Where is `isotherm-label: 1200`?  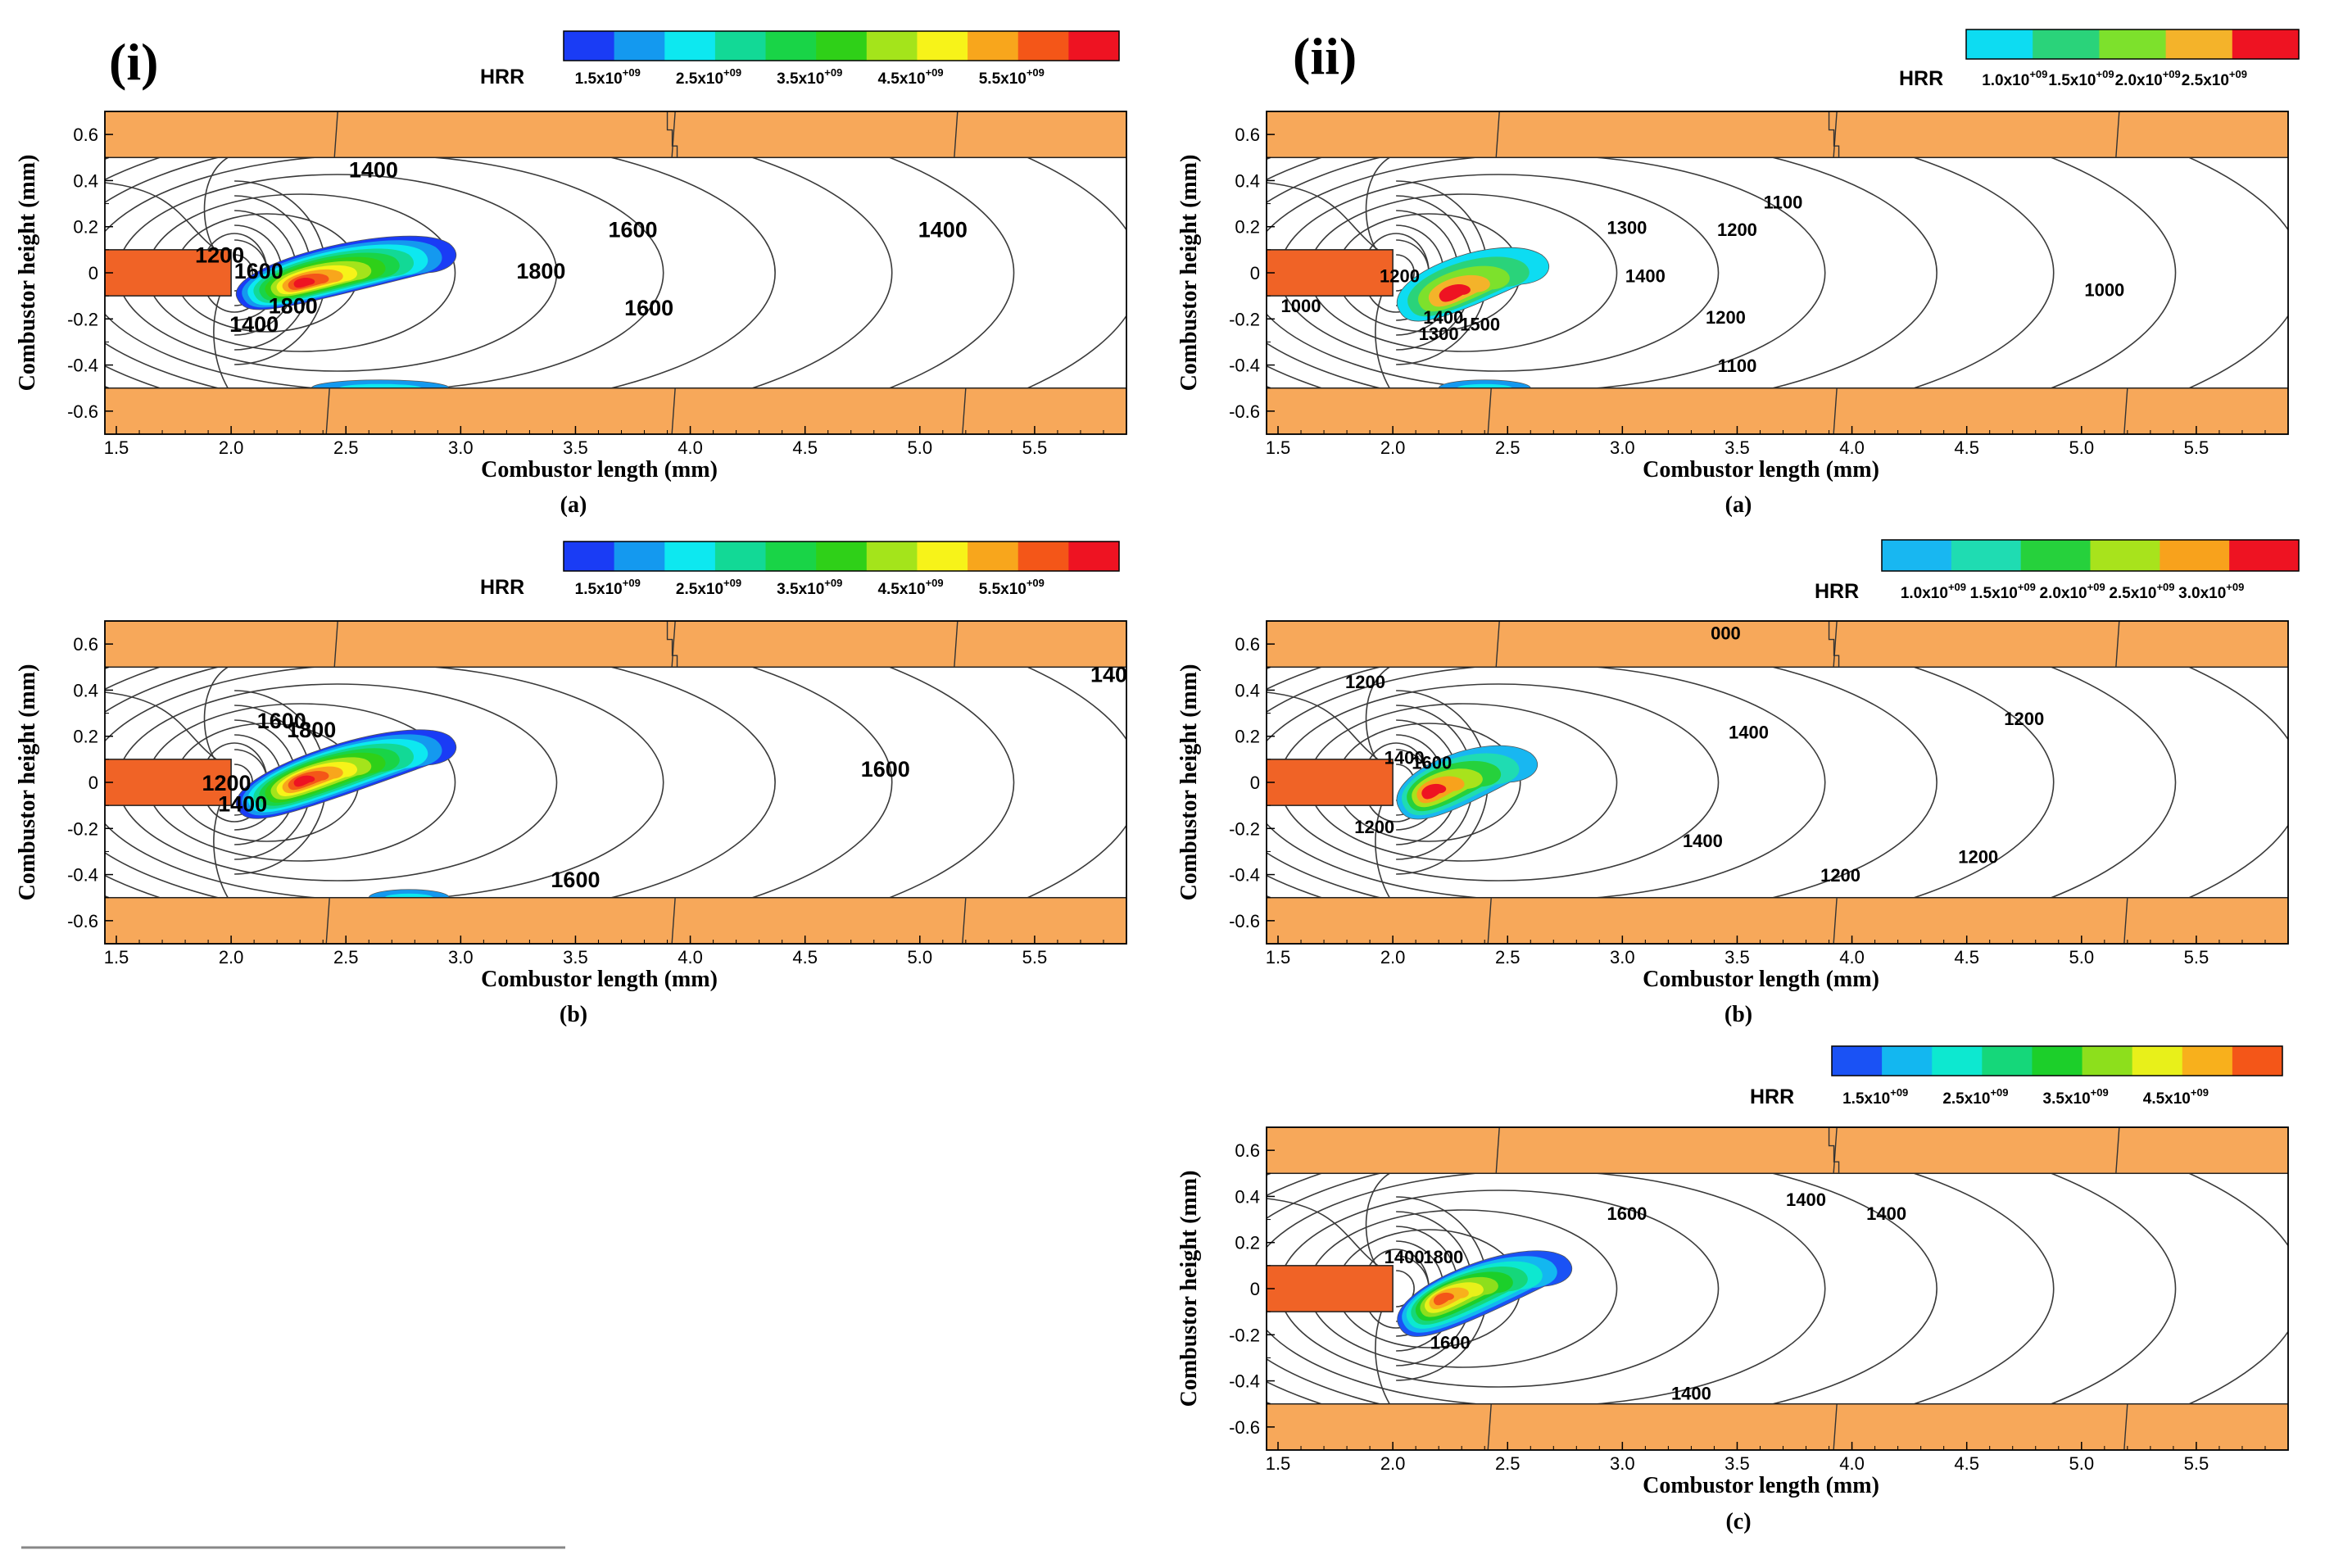 isotherm-label: 1200 is located at coordinates (1726, 317).